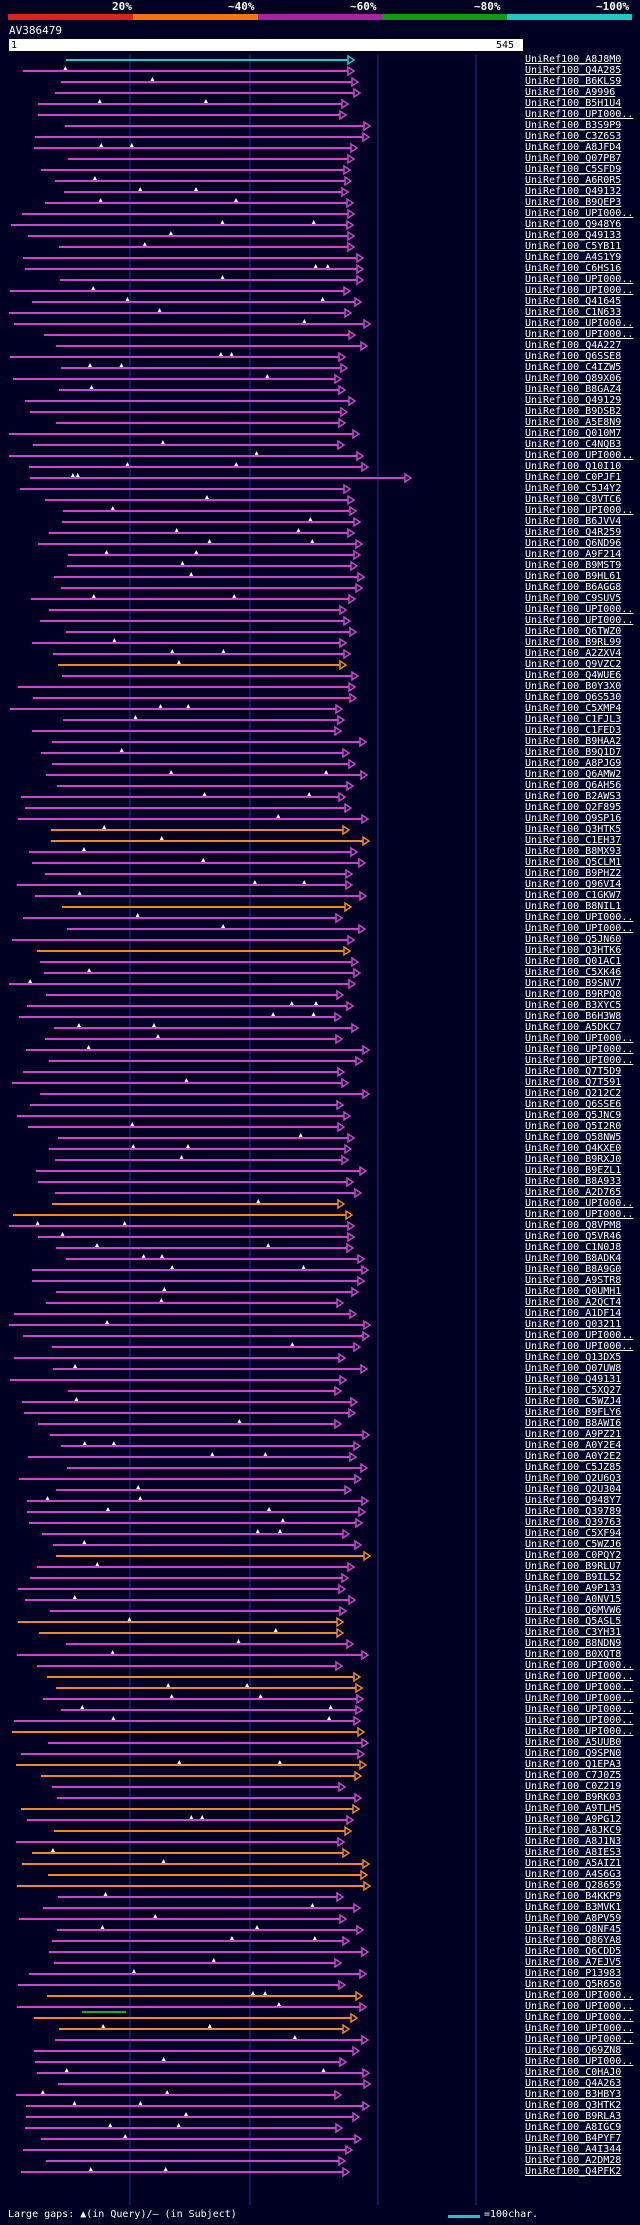  Describe the element at coordinates (573, 1126) in the screenshot. I see `hit-label: UniRef100_Q5I2R0` at that location.